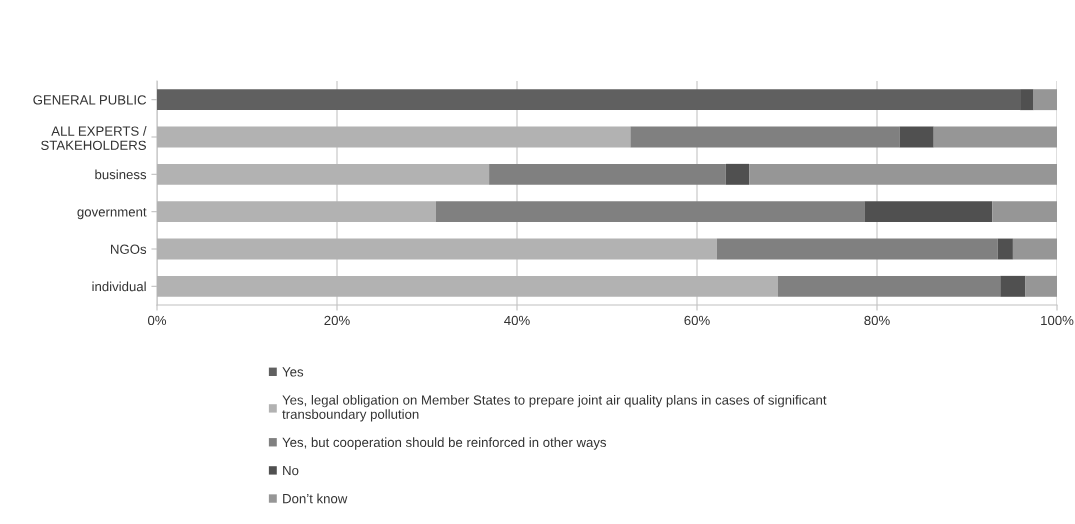 The width and height of the screenshot is (1075, 524). What do you see at coordinates (877, 320) in the screenshot?
I see `x-tick-label: 80%` at bounding box center [877, 320].